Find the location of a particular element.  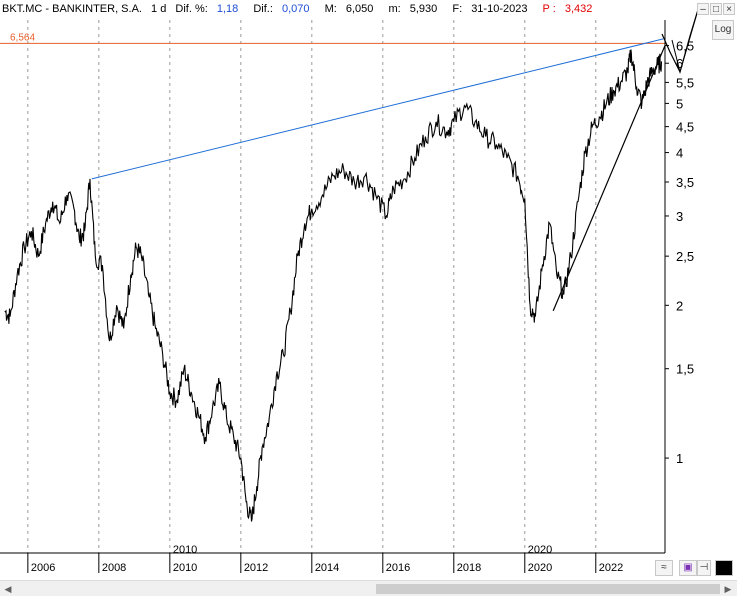

save-icon: ▣ is located at coordinates (688, 568).